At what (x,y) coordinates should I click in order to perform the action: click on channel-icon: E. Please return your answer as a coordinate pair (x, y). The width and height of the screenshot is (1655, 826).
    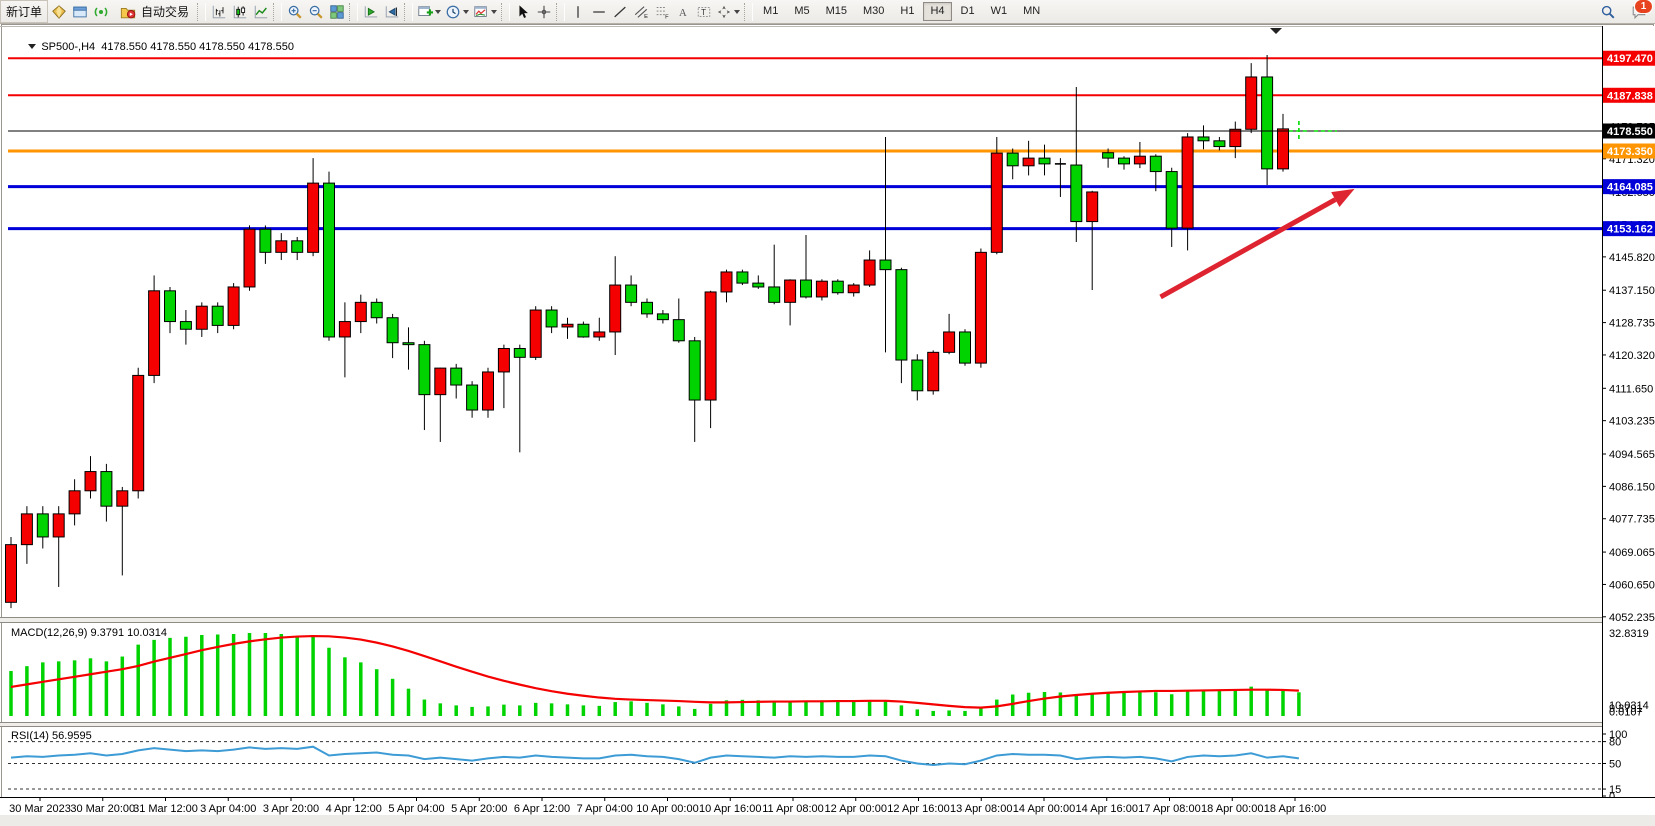
    Looking at the image, I should click on (640, 11).